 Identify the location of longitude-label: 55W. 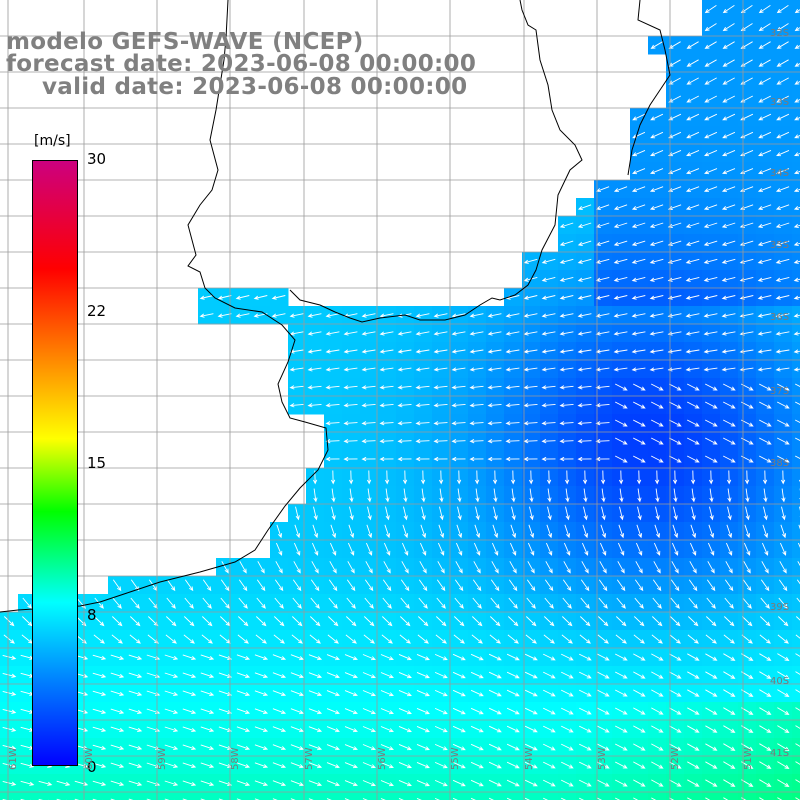
(455, 758).